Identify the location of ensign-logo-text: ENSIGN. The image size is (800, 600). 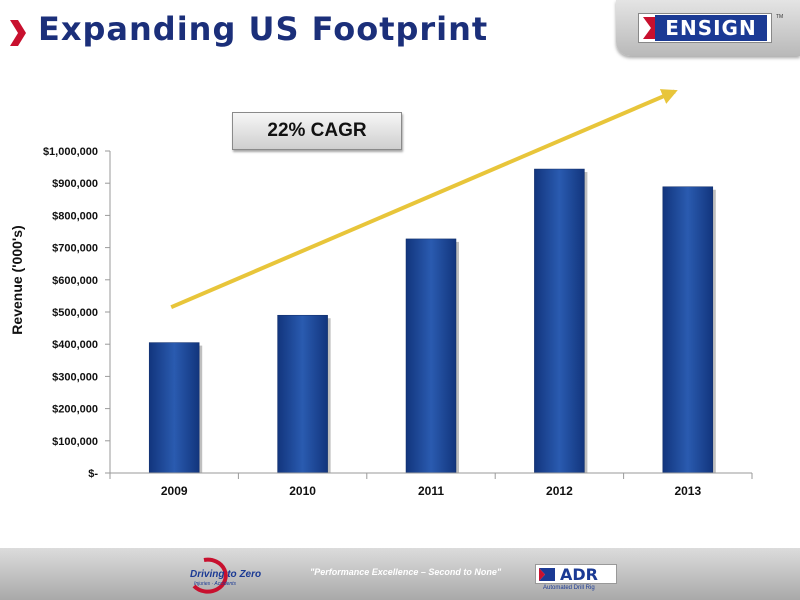
(711, 28).